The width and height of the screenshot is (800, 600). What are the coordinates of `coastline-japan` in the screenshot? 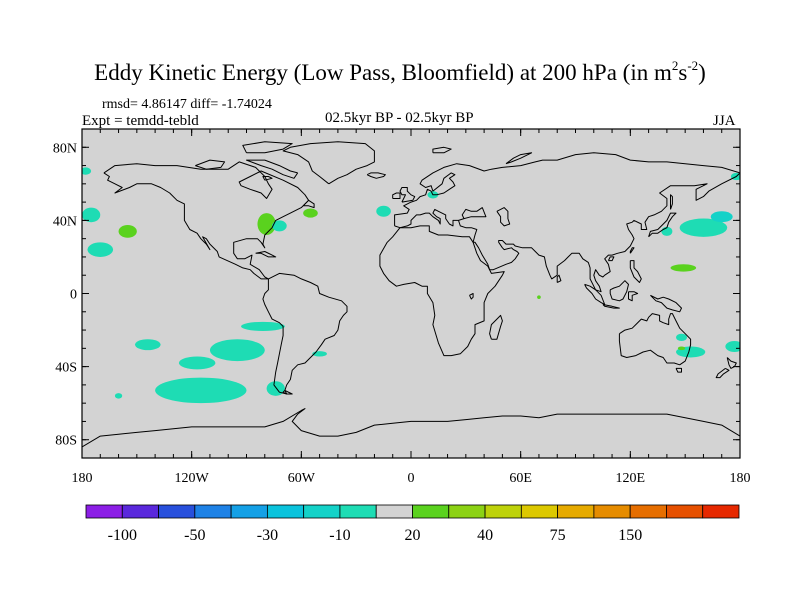 It's located at (662, 225).